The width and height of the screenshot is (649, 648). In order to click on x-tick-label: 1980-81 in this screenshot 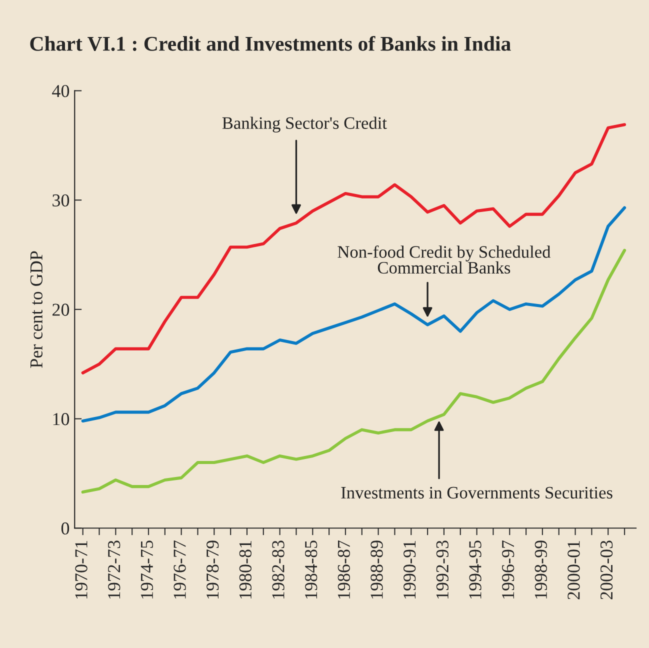, I will do `click(245, 570)`.